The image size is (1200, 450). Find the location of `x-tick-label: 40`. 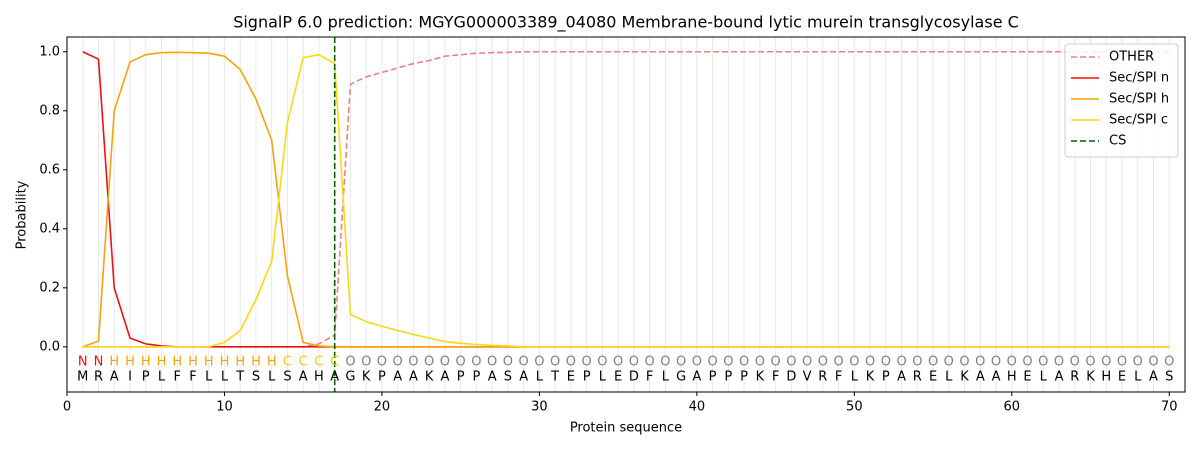

x-tick-label: 40 is located at coordinates (697, 407).